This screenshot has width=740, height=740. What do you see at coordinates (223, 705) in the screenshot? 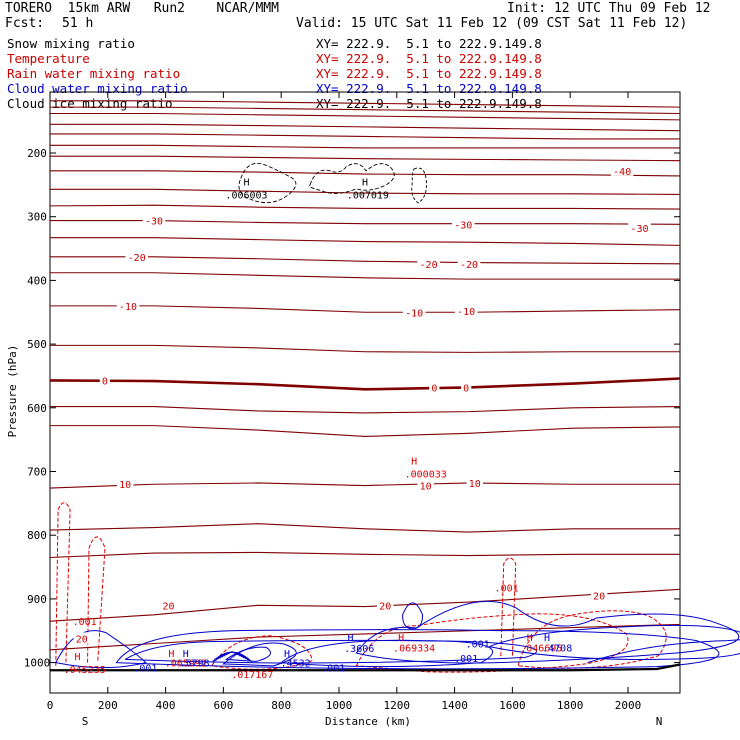
I see `x-tick-label-3: 600` at bounding box center [223, 705].